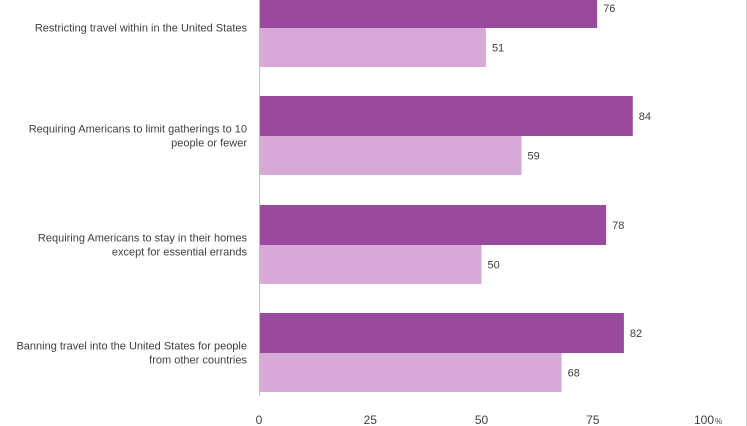 This screenshot has width=747, height=426. Describe the element at coordinates (198, 361) in the screenshot. I see `category-label-3-line-1: from other countries` at that location.